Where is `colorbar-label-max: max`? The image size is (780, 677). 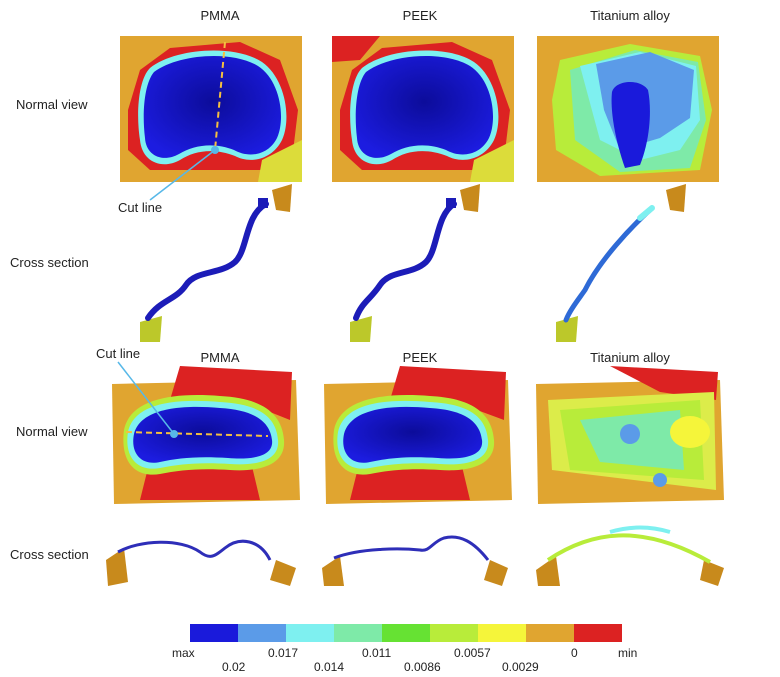
colorbar-label-max: max is located at coordinates (183, 653).